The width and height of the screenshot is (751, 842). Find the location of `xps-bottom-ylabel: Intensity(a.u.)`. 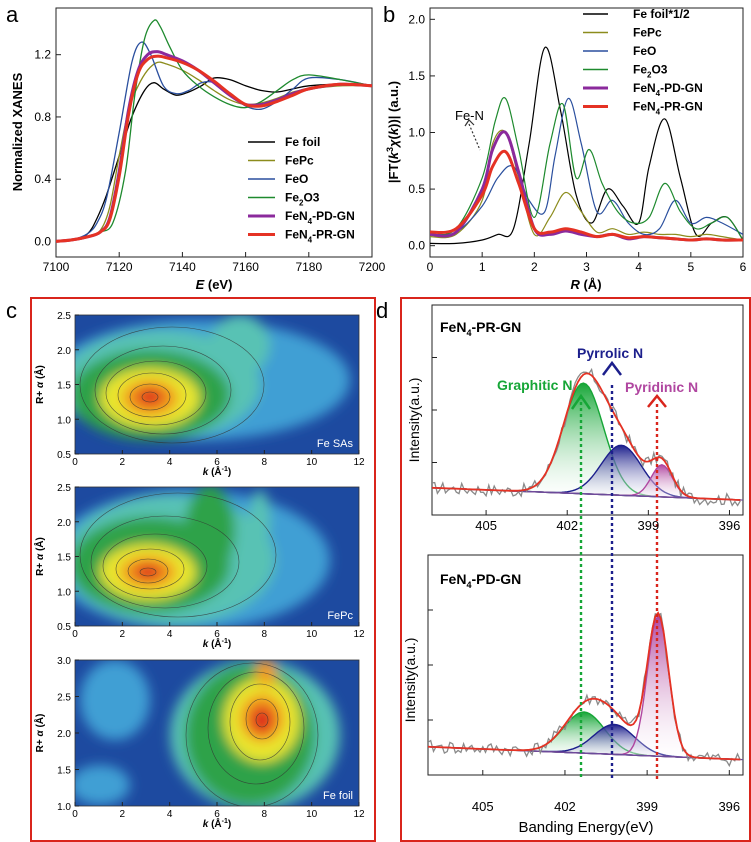

xps-bottom-ylabel: Intensity(a.u.) is located at coordinates (410, 680).